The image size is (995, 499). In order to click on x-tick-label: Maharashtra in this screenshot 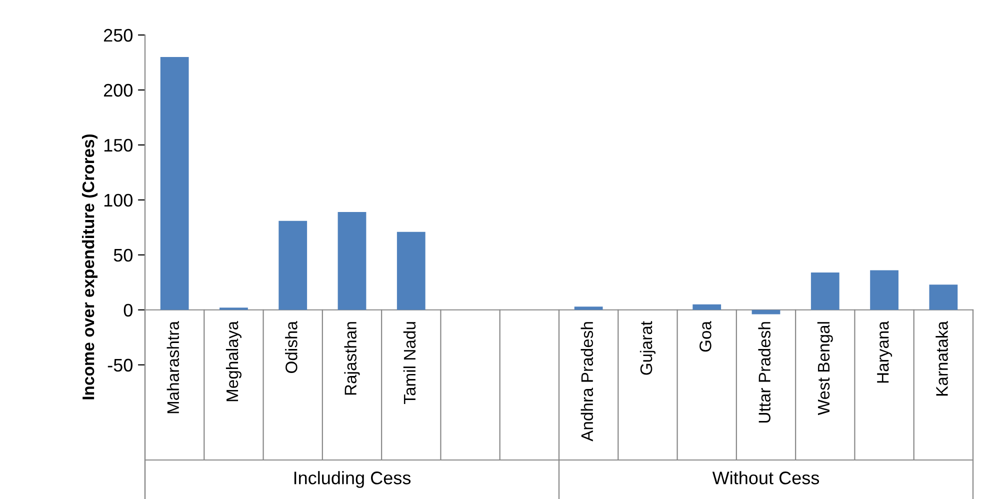, I will do `click(173, 367)`.